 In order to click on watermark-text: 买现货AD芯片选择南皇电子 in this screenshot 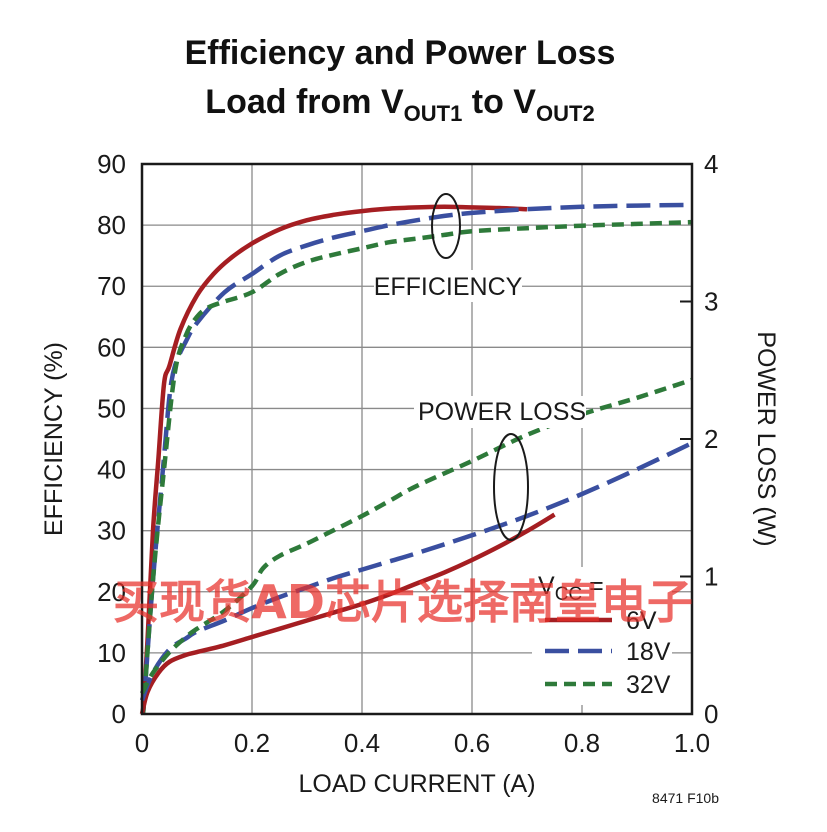, I will do `click(403, 602)`.